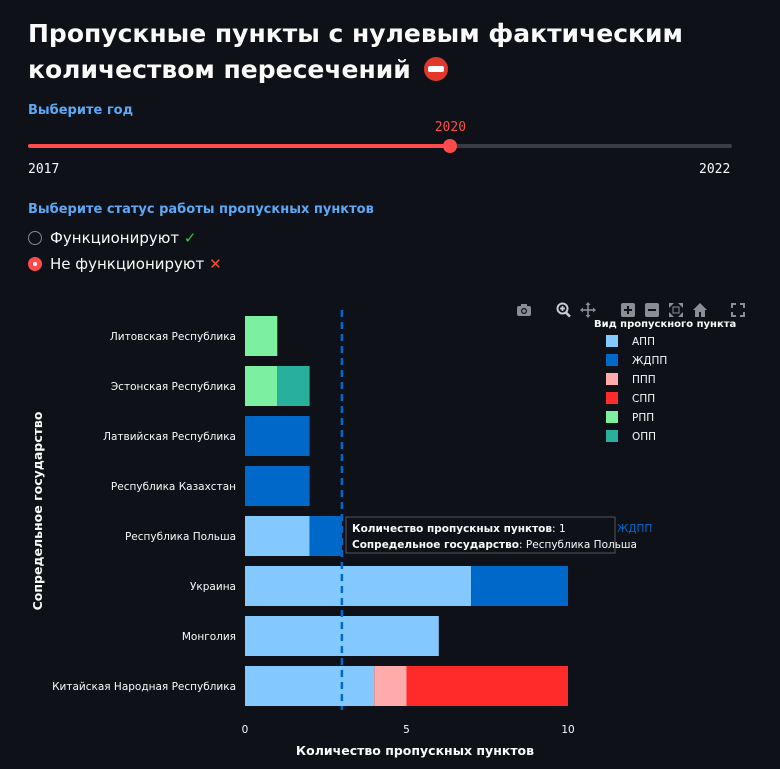  I want to click on check-mark-icon: ✓, so click(190, 238).